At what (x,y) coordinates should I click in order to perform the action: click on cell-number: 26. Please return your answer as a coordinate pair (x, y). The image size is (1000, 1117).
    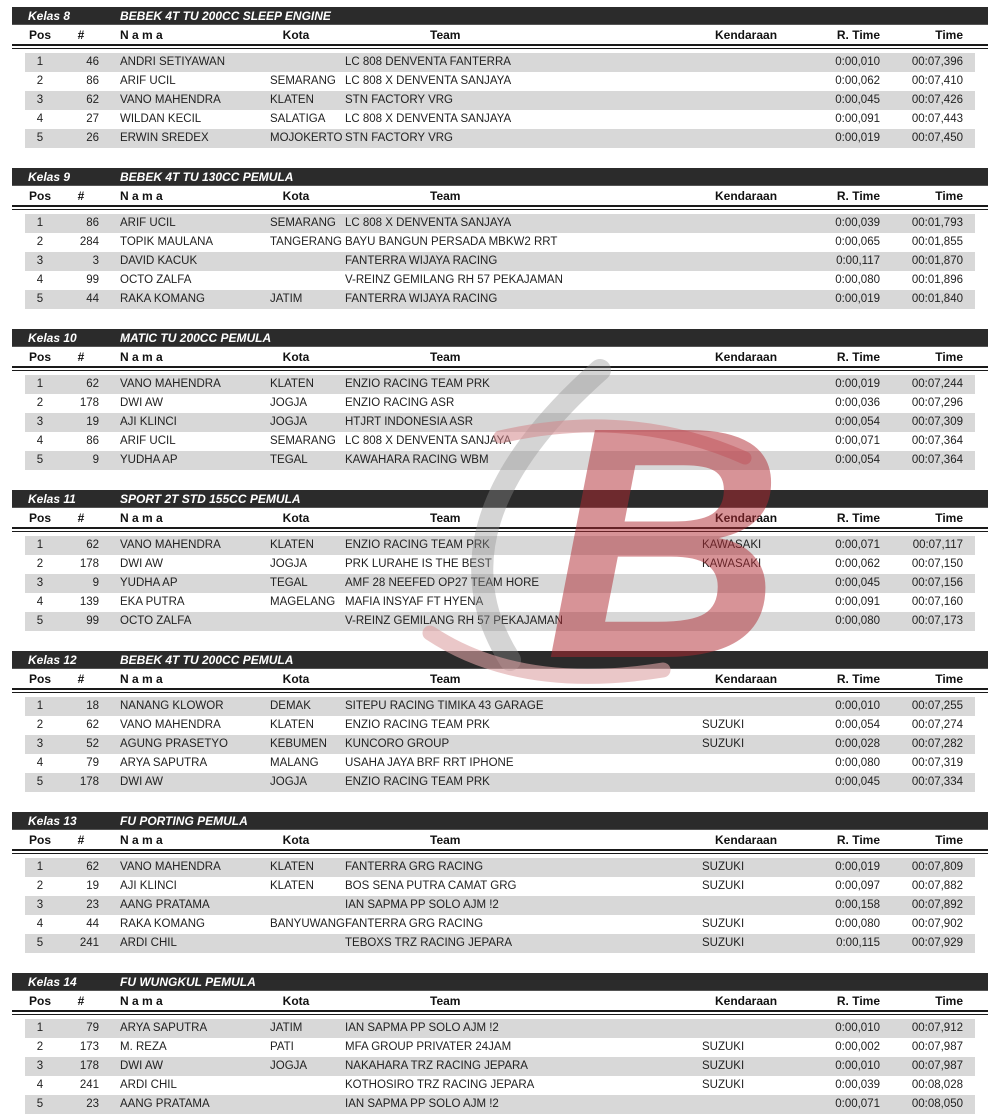
    Looking at the image, I should click on (92, 138).